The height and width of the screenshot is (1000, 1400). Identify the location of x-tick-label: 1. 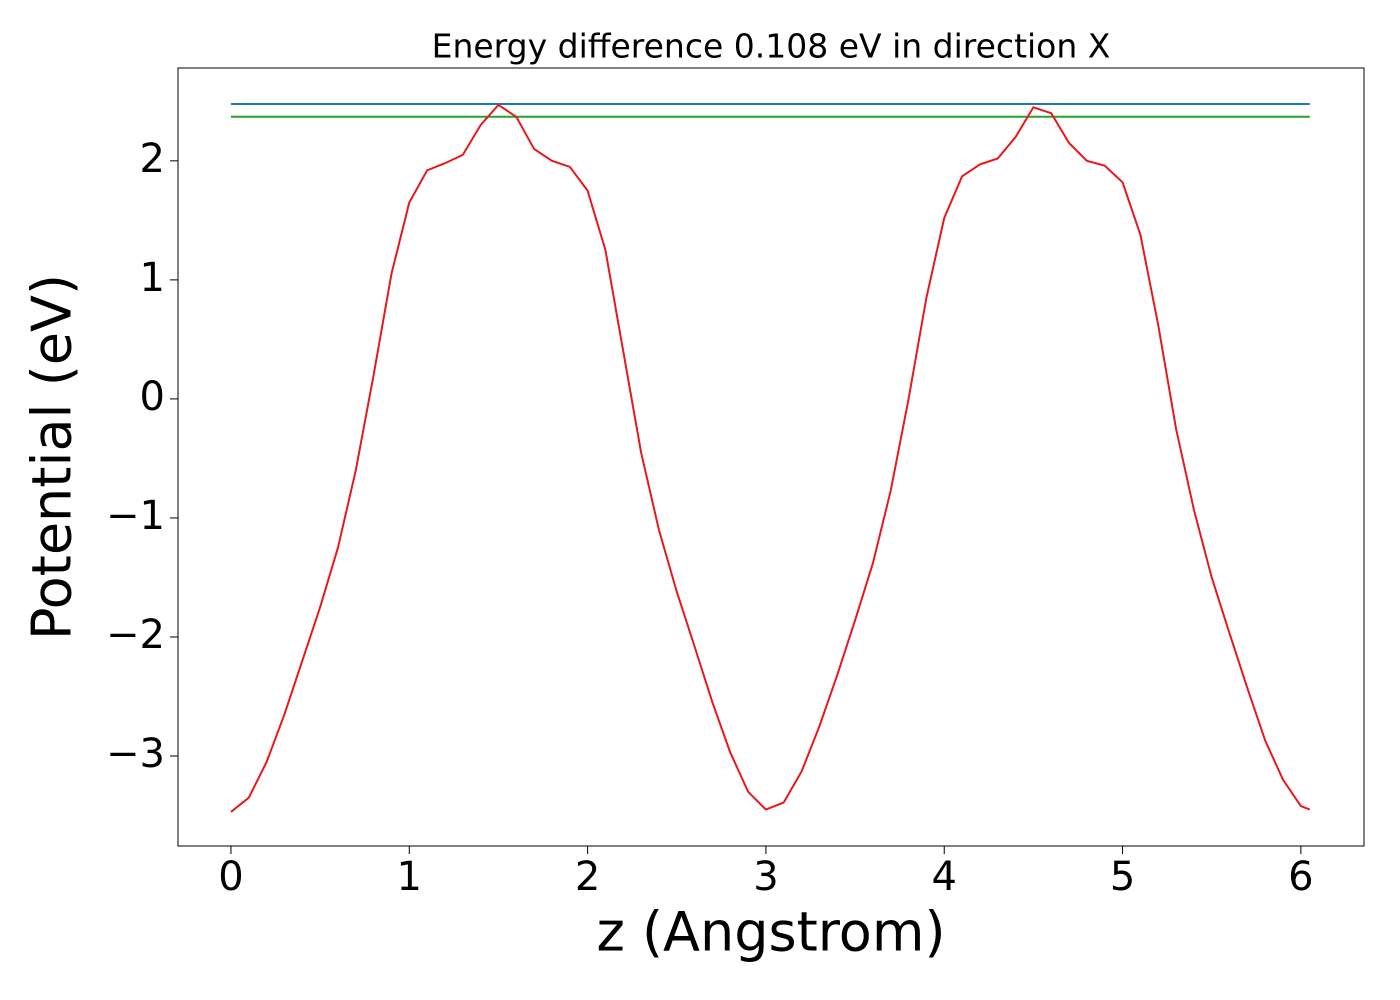
(409, 877).